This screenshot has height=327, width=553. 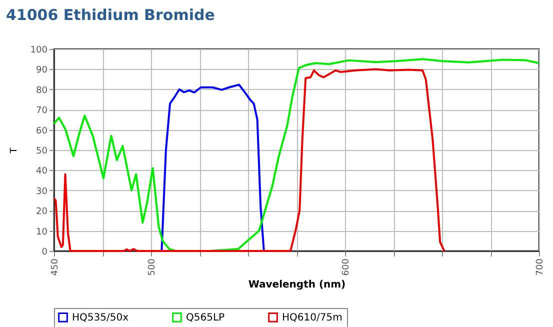 What do you see at coordinates (100, 318) in the screenshot?
I see `legend-label: HQ535/50x` at bounding box center [100, 318].